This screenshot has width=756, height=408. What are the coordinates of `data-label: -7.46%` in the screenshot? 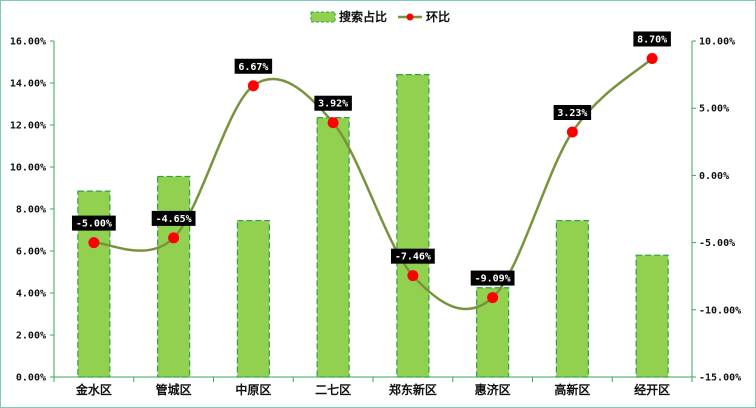 It's located at (413, 257).